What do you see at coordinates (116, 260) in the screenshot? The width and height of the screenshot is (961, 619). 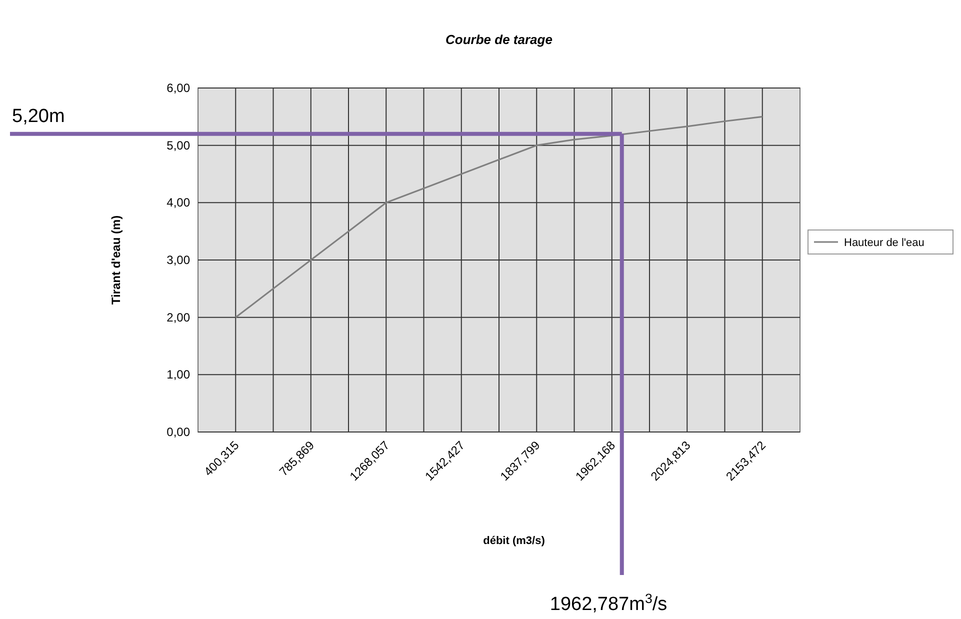 I see `y-axis-title: Tirant d'eau (m)` at bounding box center [116, 260].